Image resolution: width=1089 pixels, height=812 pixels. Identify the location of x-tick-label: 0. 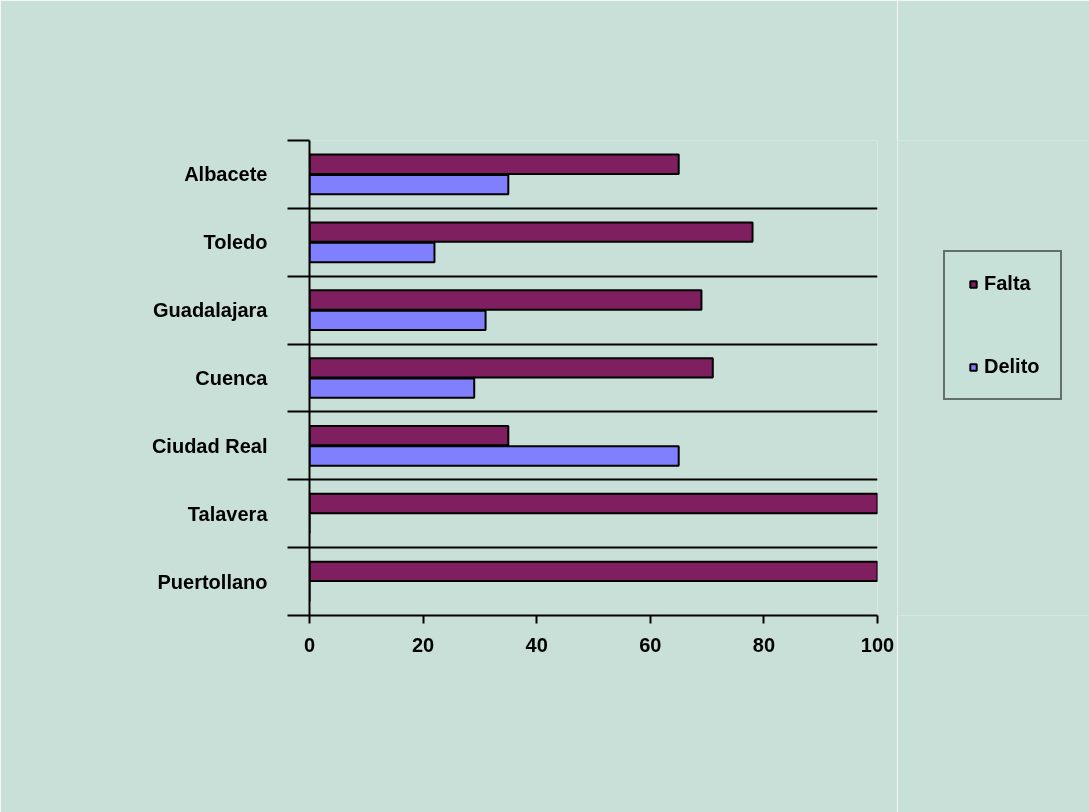
(309, 644).